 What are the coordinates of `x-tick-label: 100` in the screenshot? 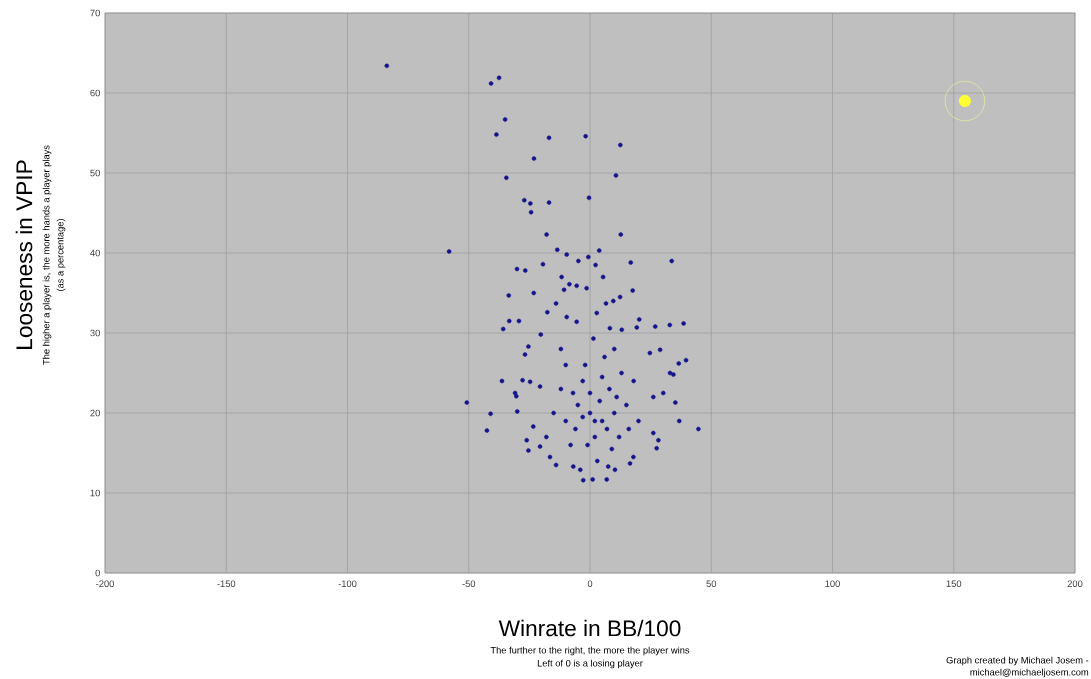 It's located at (832, 583).